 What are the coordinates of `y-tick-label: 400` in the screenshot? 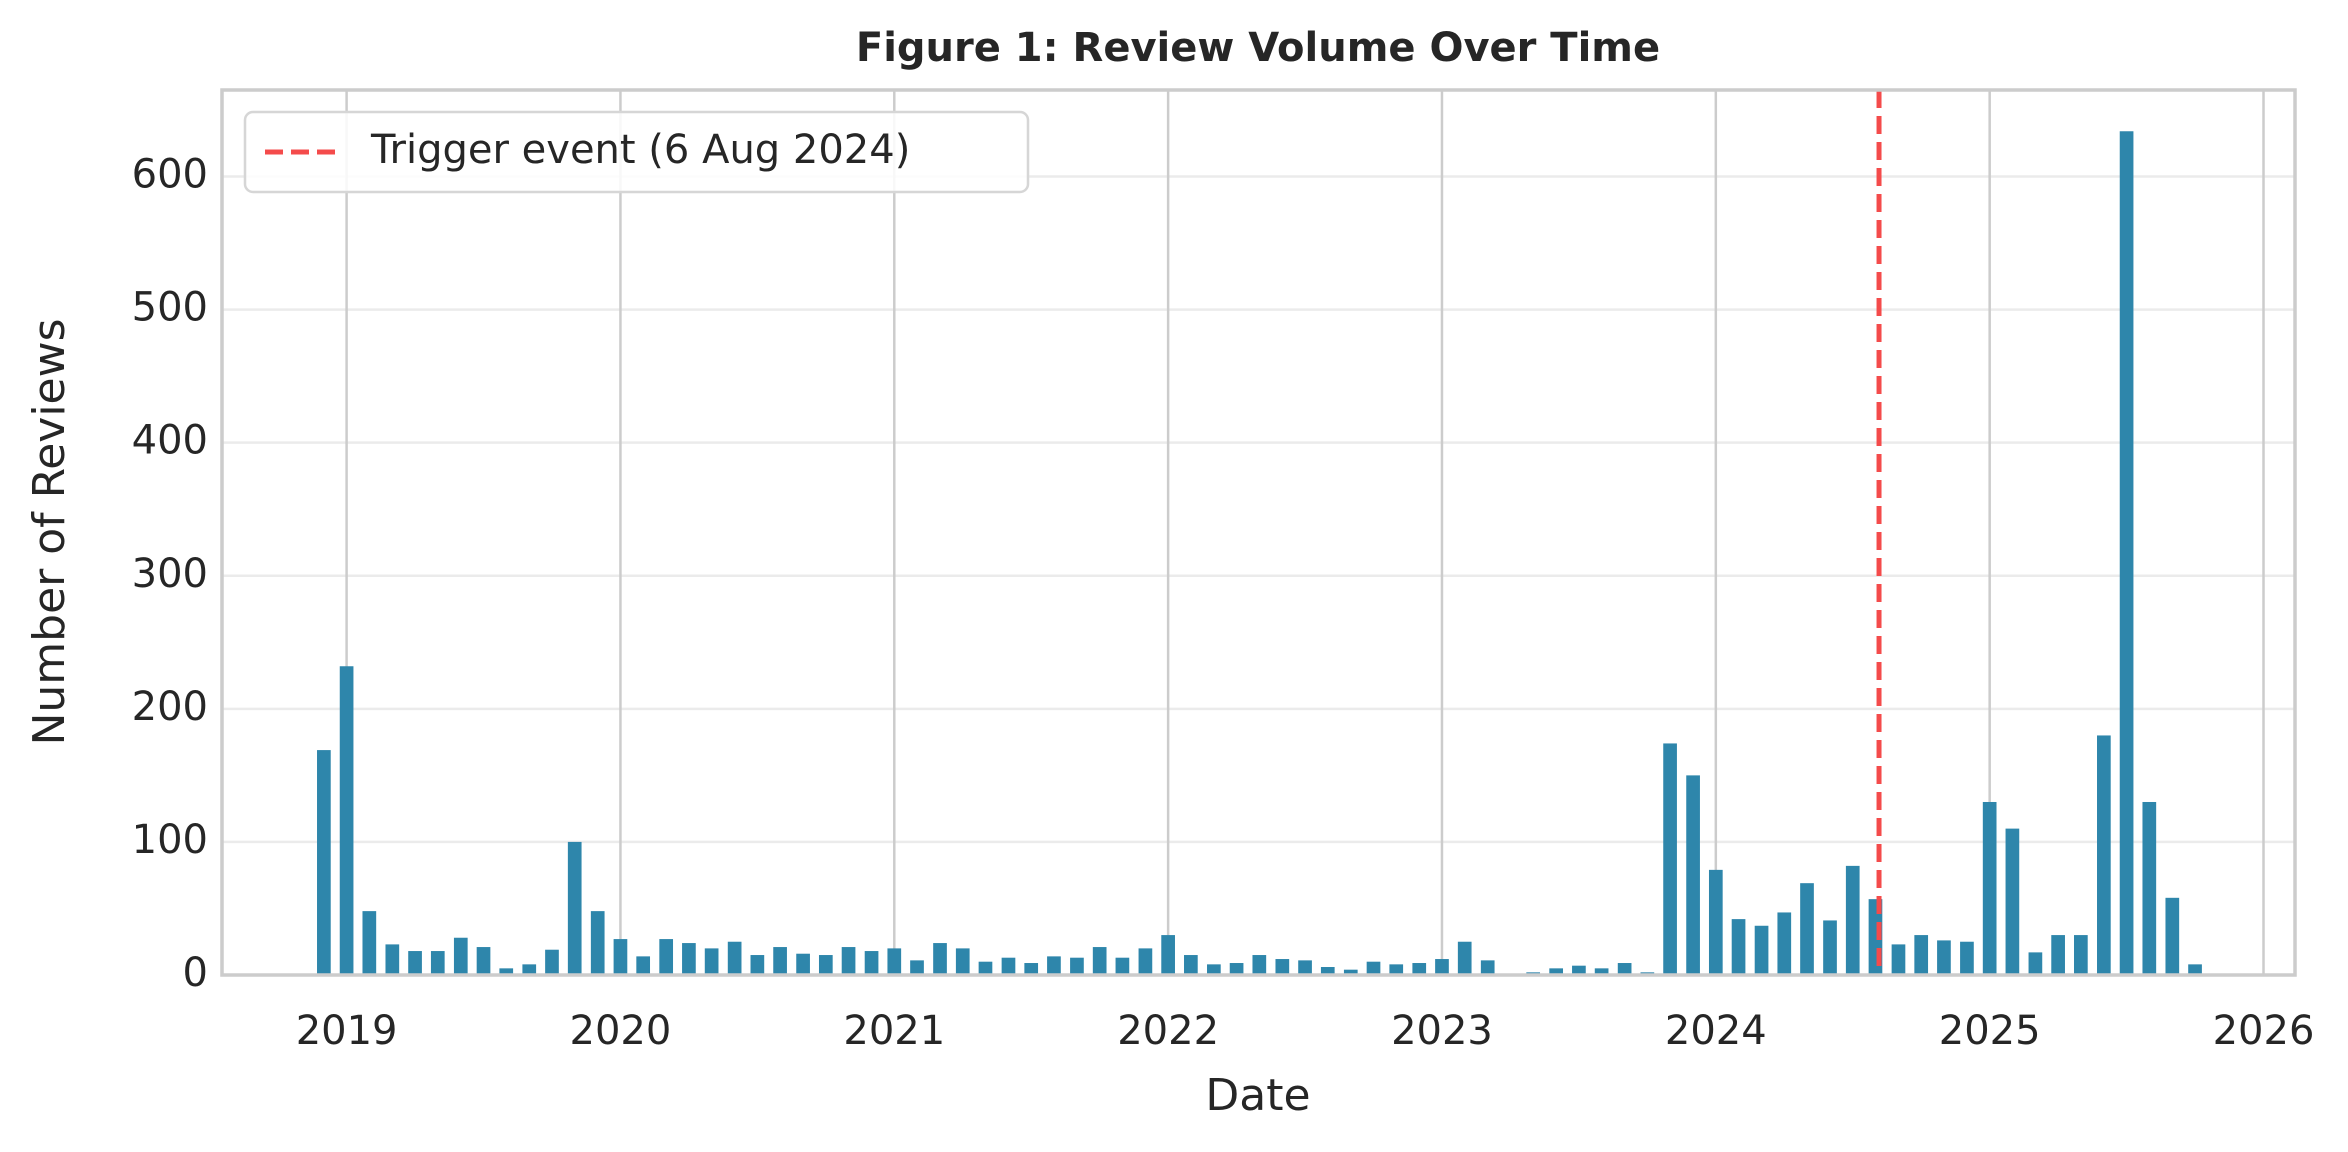 It's located at (170, 441).